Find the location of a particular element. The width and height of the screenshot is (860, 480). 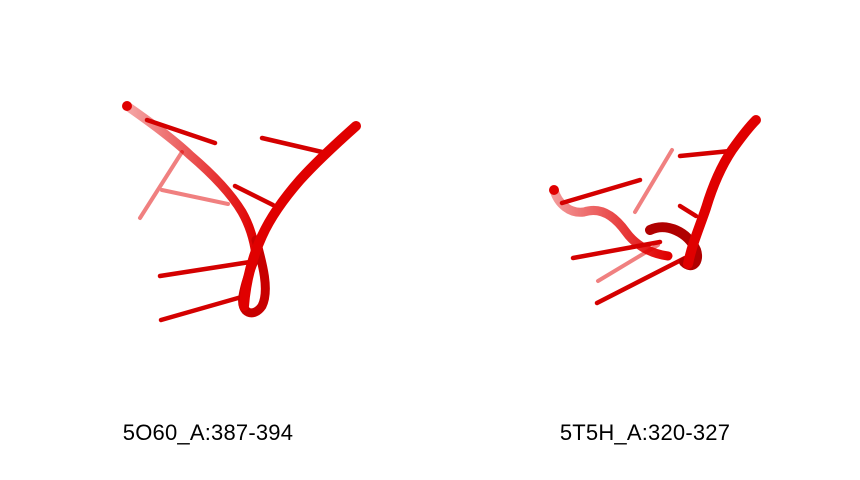

base-stick-back is located at coordinates (184, 185).